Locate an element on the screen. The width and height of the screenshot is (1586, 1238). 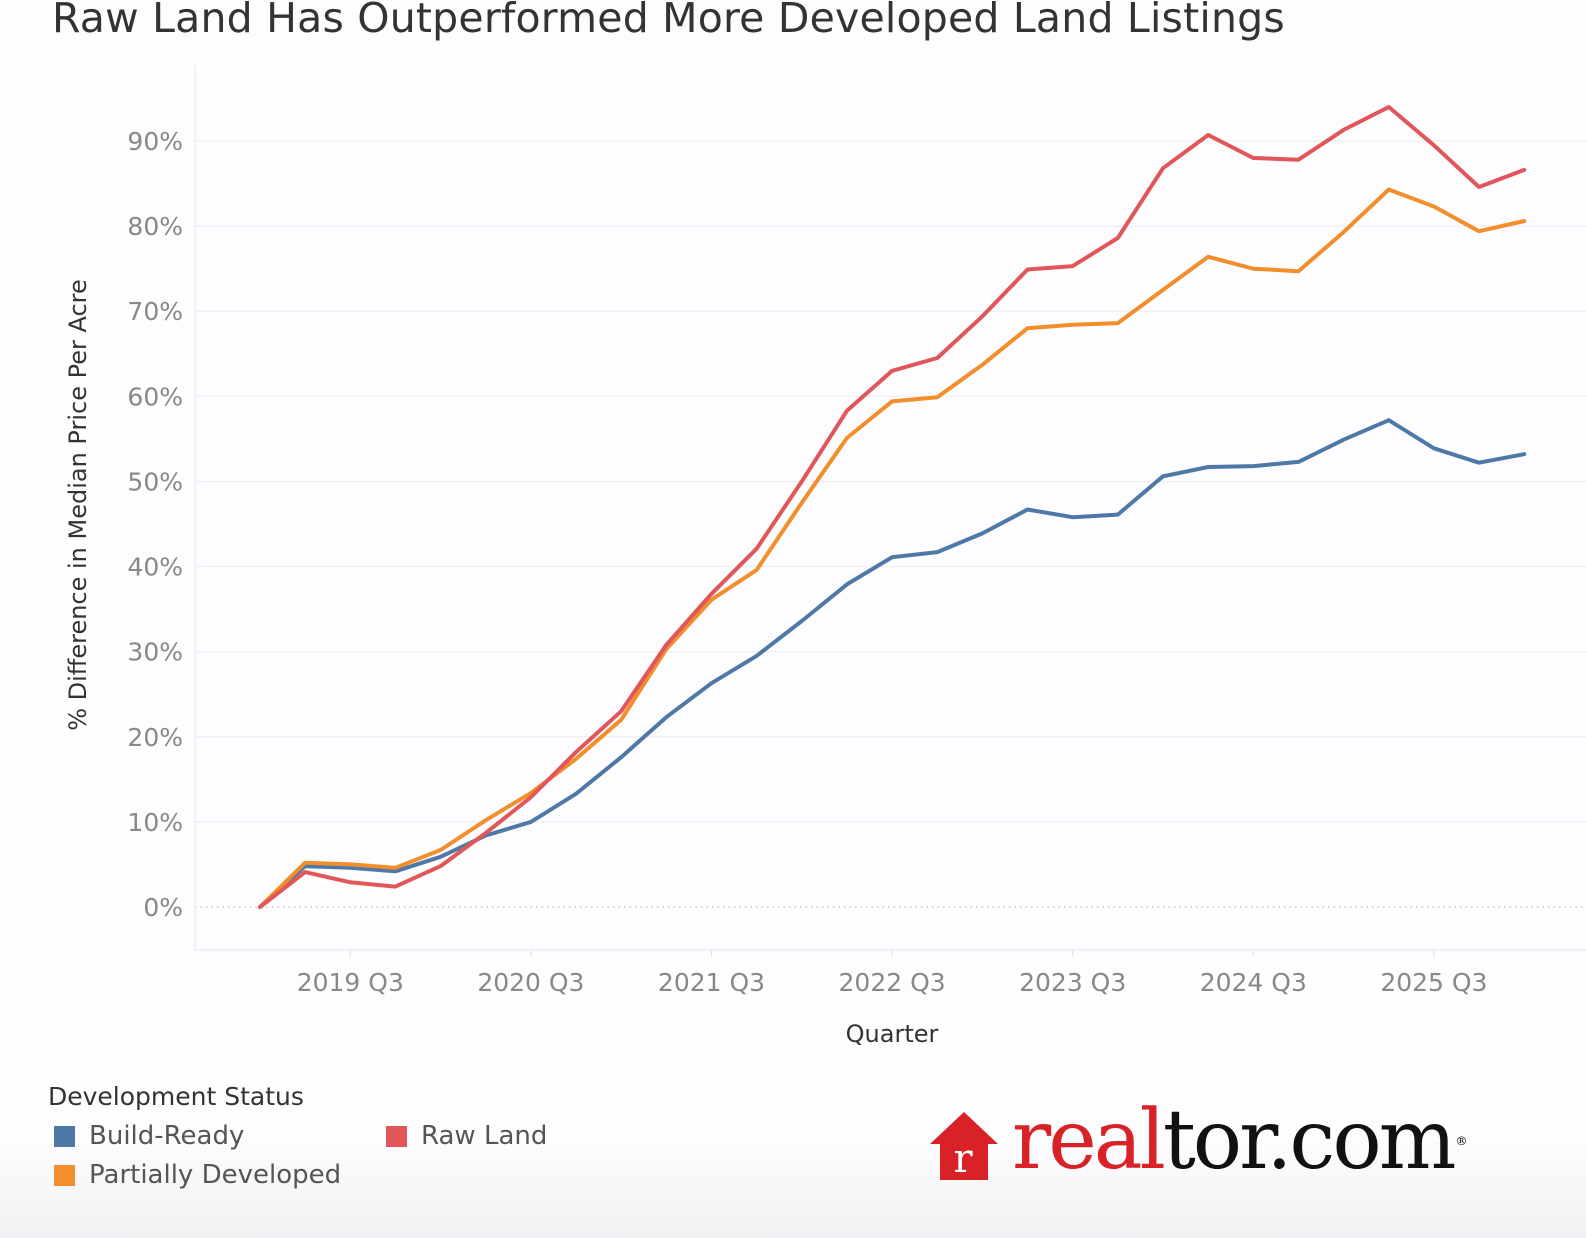
x-tick-label: 2022 Q3 is located at coordinates (892, 982).